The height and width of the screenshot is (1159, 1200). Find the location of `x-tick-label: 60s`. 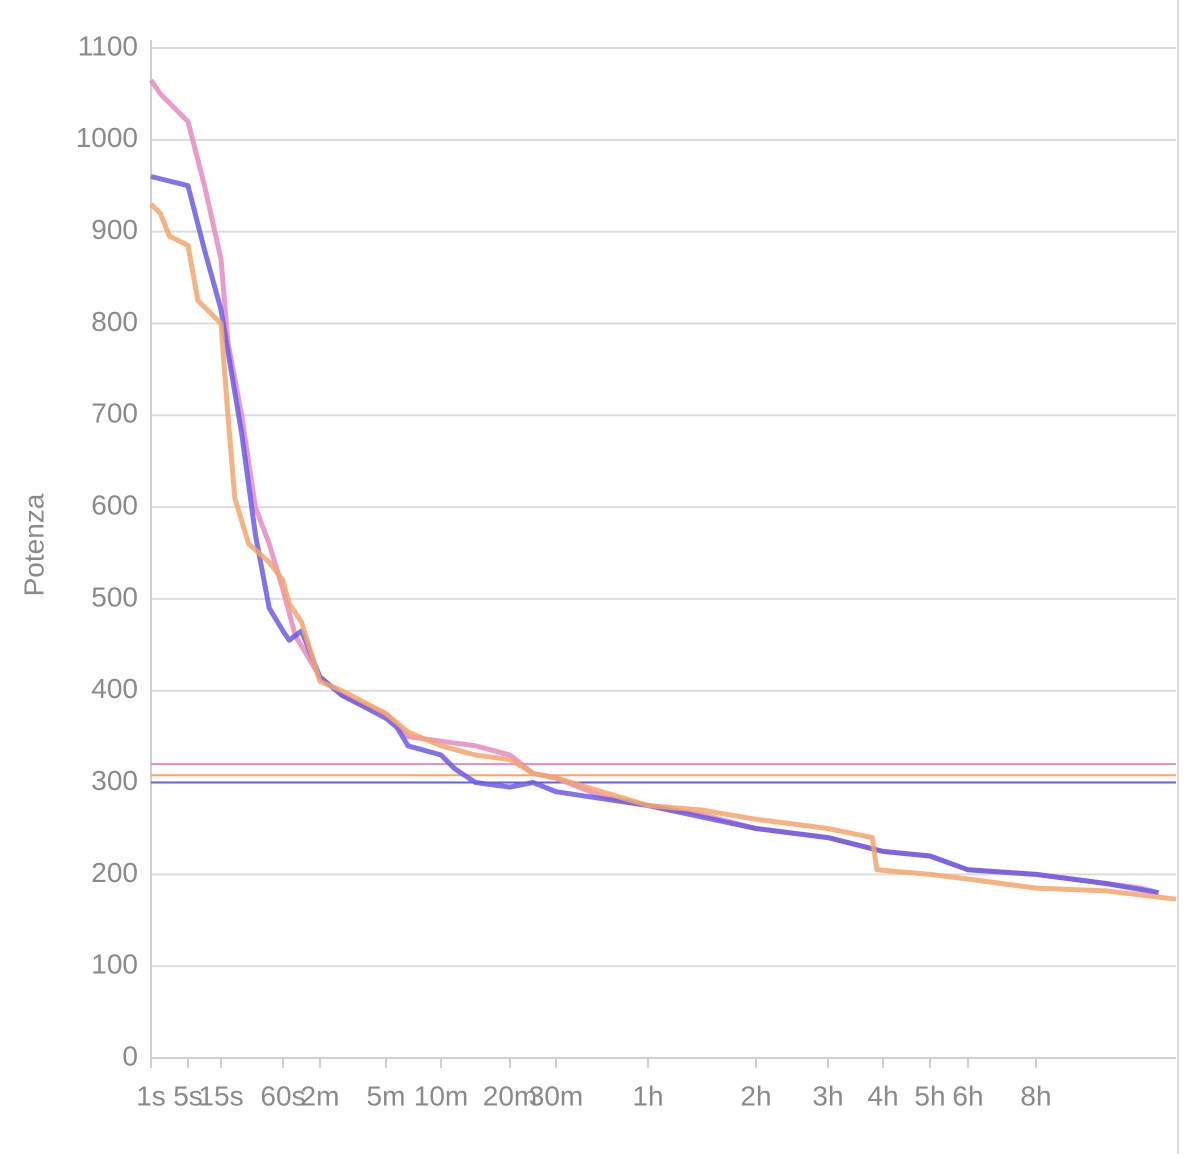

x-tick-label: 60s is located at coordinates (282, 1095).